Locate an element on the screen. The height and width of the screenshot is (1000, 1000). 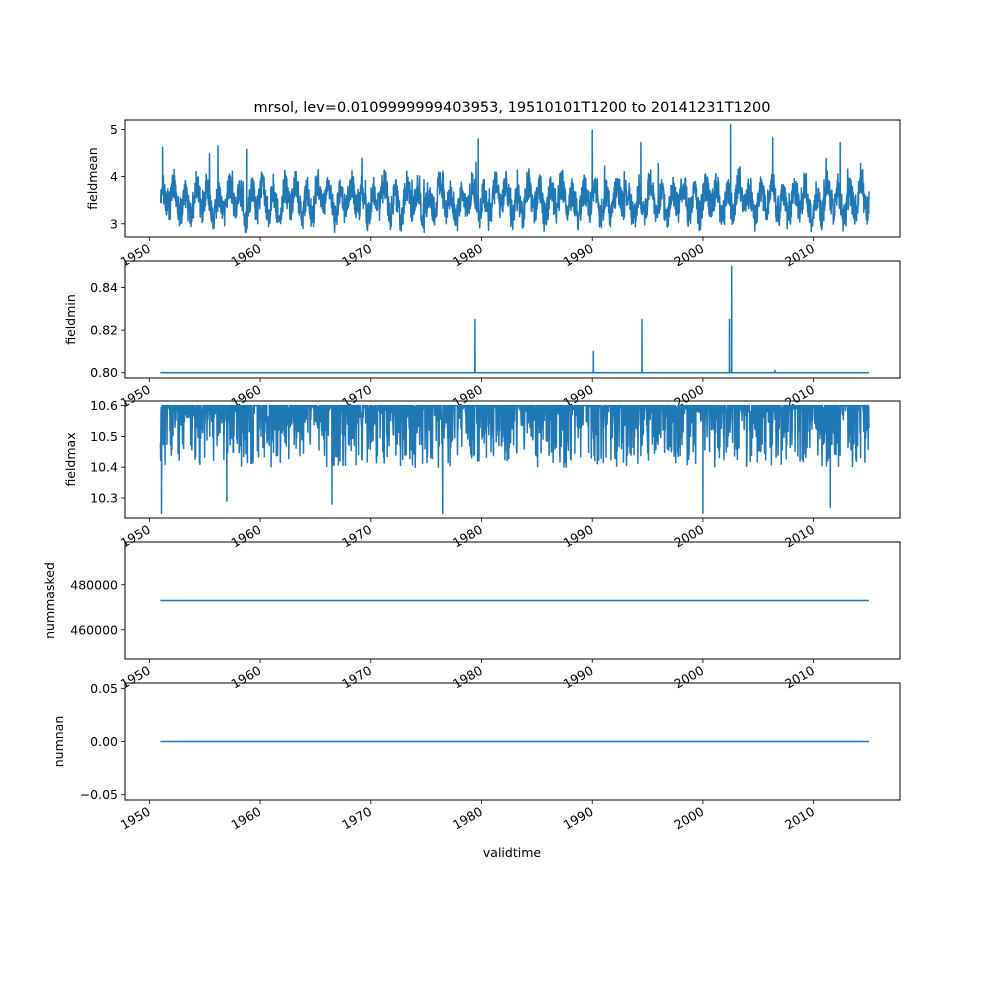
y-tick-label: 5 is located at coordinates (114, 129).